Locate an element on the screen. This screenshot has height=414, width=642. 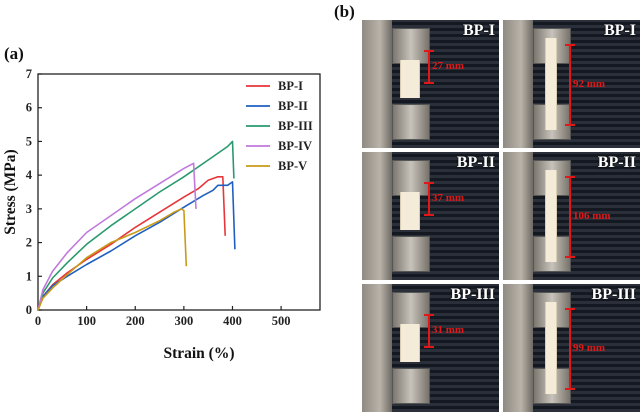
tensile-photo-bp-ii-stretched: 106 mm BP-II is located at coordinates (571, 216).